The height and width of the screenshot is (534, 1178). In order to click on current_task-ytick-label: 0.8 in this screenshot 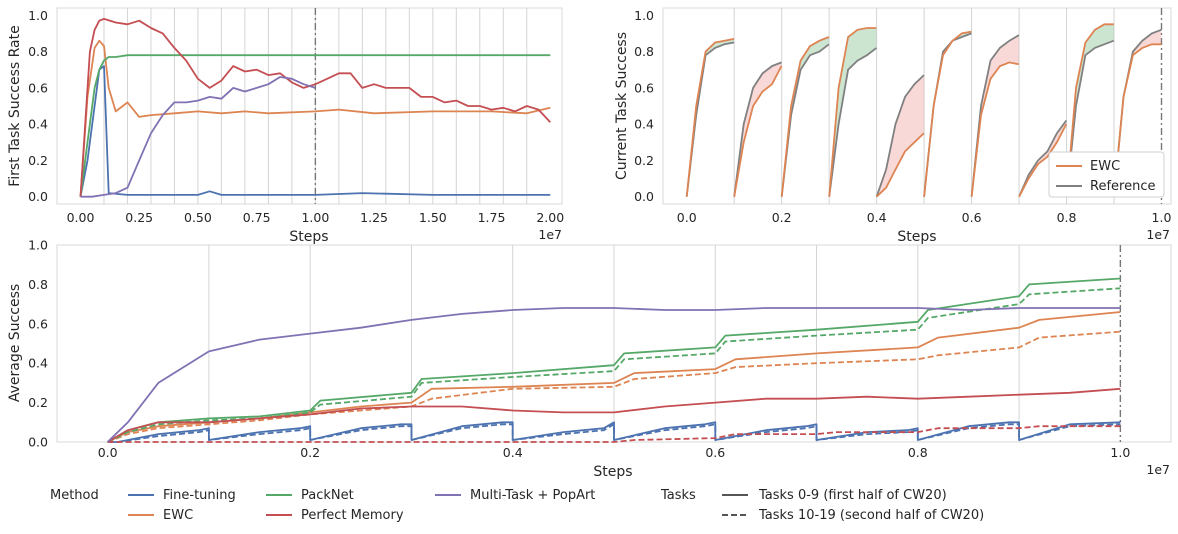, I will do `click(644, 51)`.